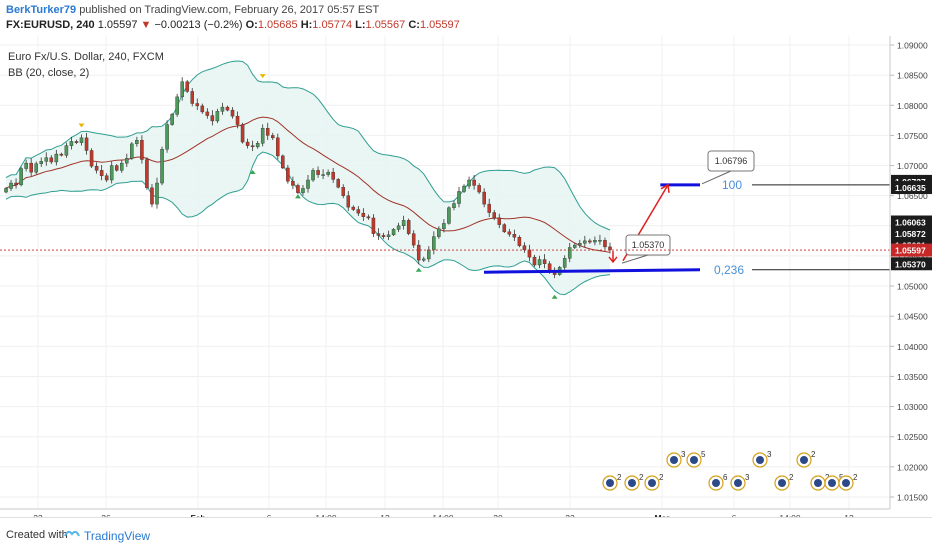  I want to click on open-label: O:, so click(251, 25).